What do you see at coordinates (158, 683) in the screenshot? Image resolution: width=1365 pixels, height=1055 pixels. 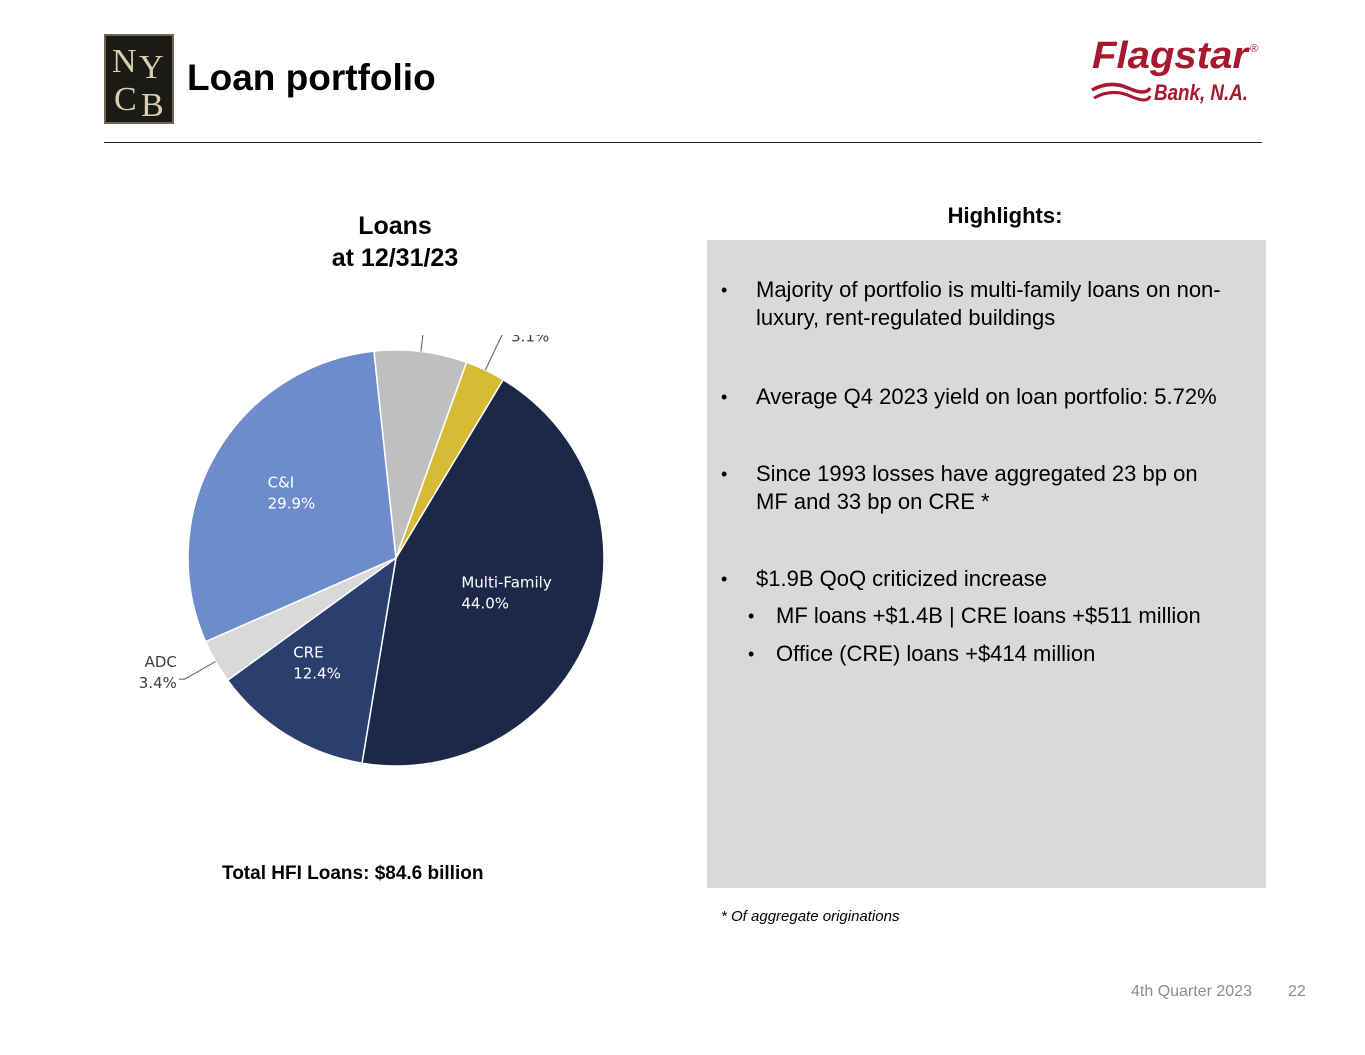 I see `slice-value-label: 3.4%` at bounding box center [158, 683].